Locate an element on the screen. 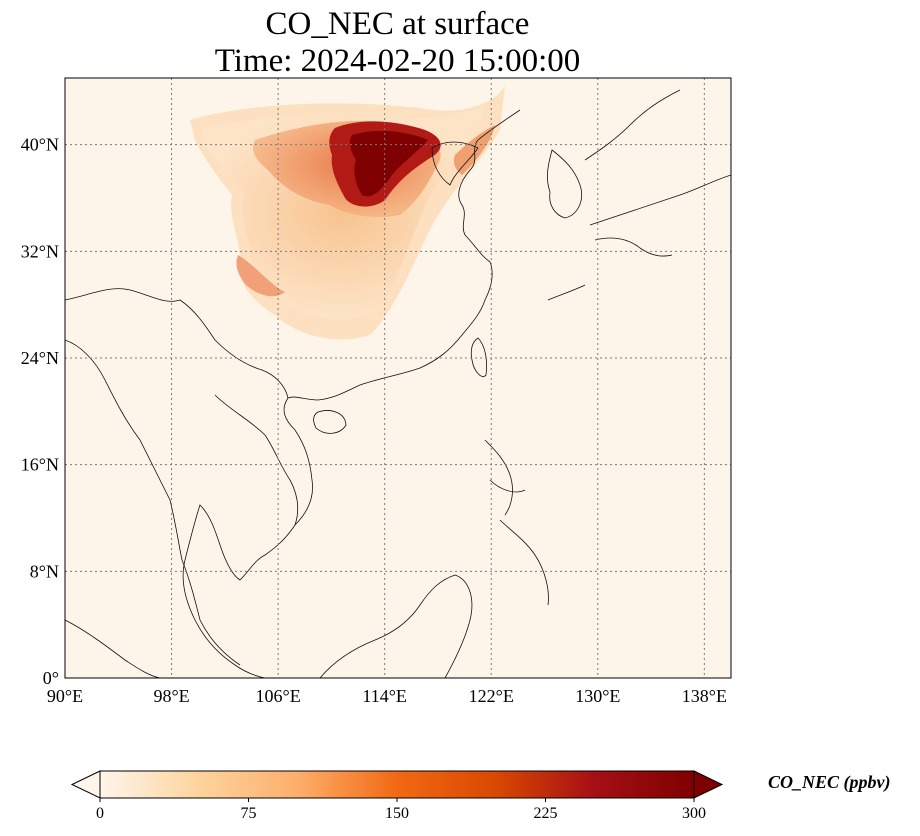 The width and height of the screenshot is (920, 836). map-title: CO_NEC at surface is located at coordinates (397, 24).